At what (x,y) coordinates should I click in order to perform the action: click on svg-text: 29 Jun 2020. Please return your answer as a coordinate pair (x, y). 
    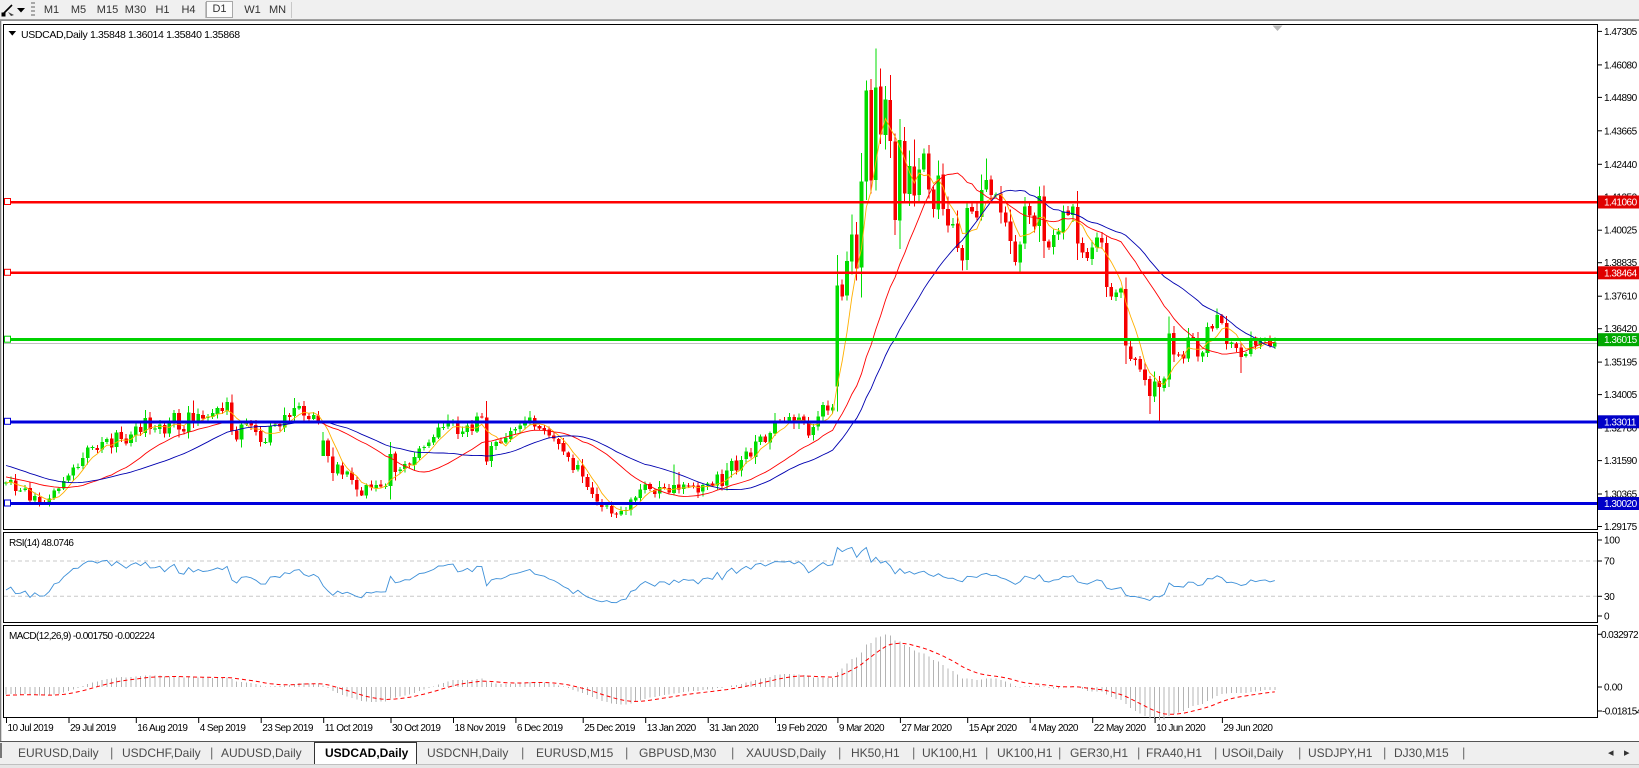
    Looking at the image, I should click on (1248, 728).